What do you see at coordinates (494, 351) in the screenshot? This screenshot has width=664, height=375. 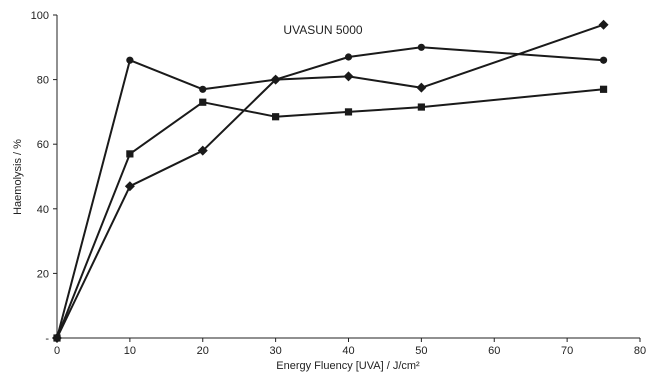 I see `x-tick-label: 60` at bounding box center [494, 351].